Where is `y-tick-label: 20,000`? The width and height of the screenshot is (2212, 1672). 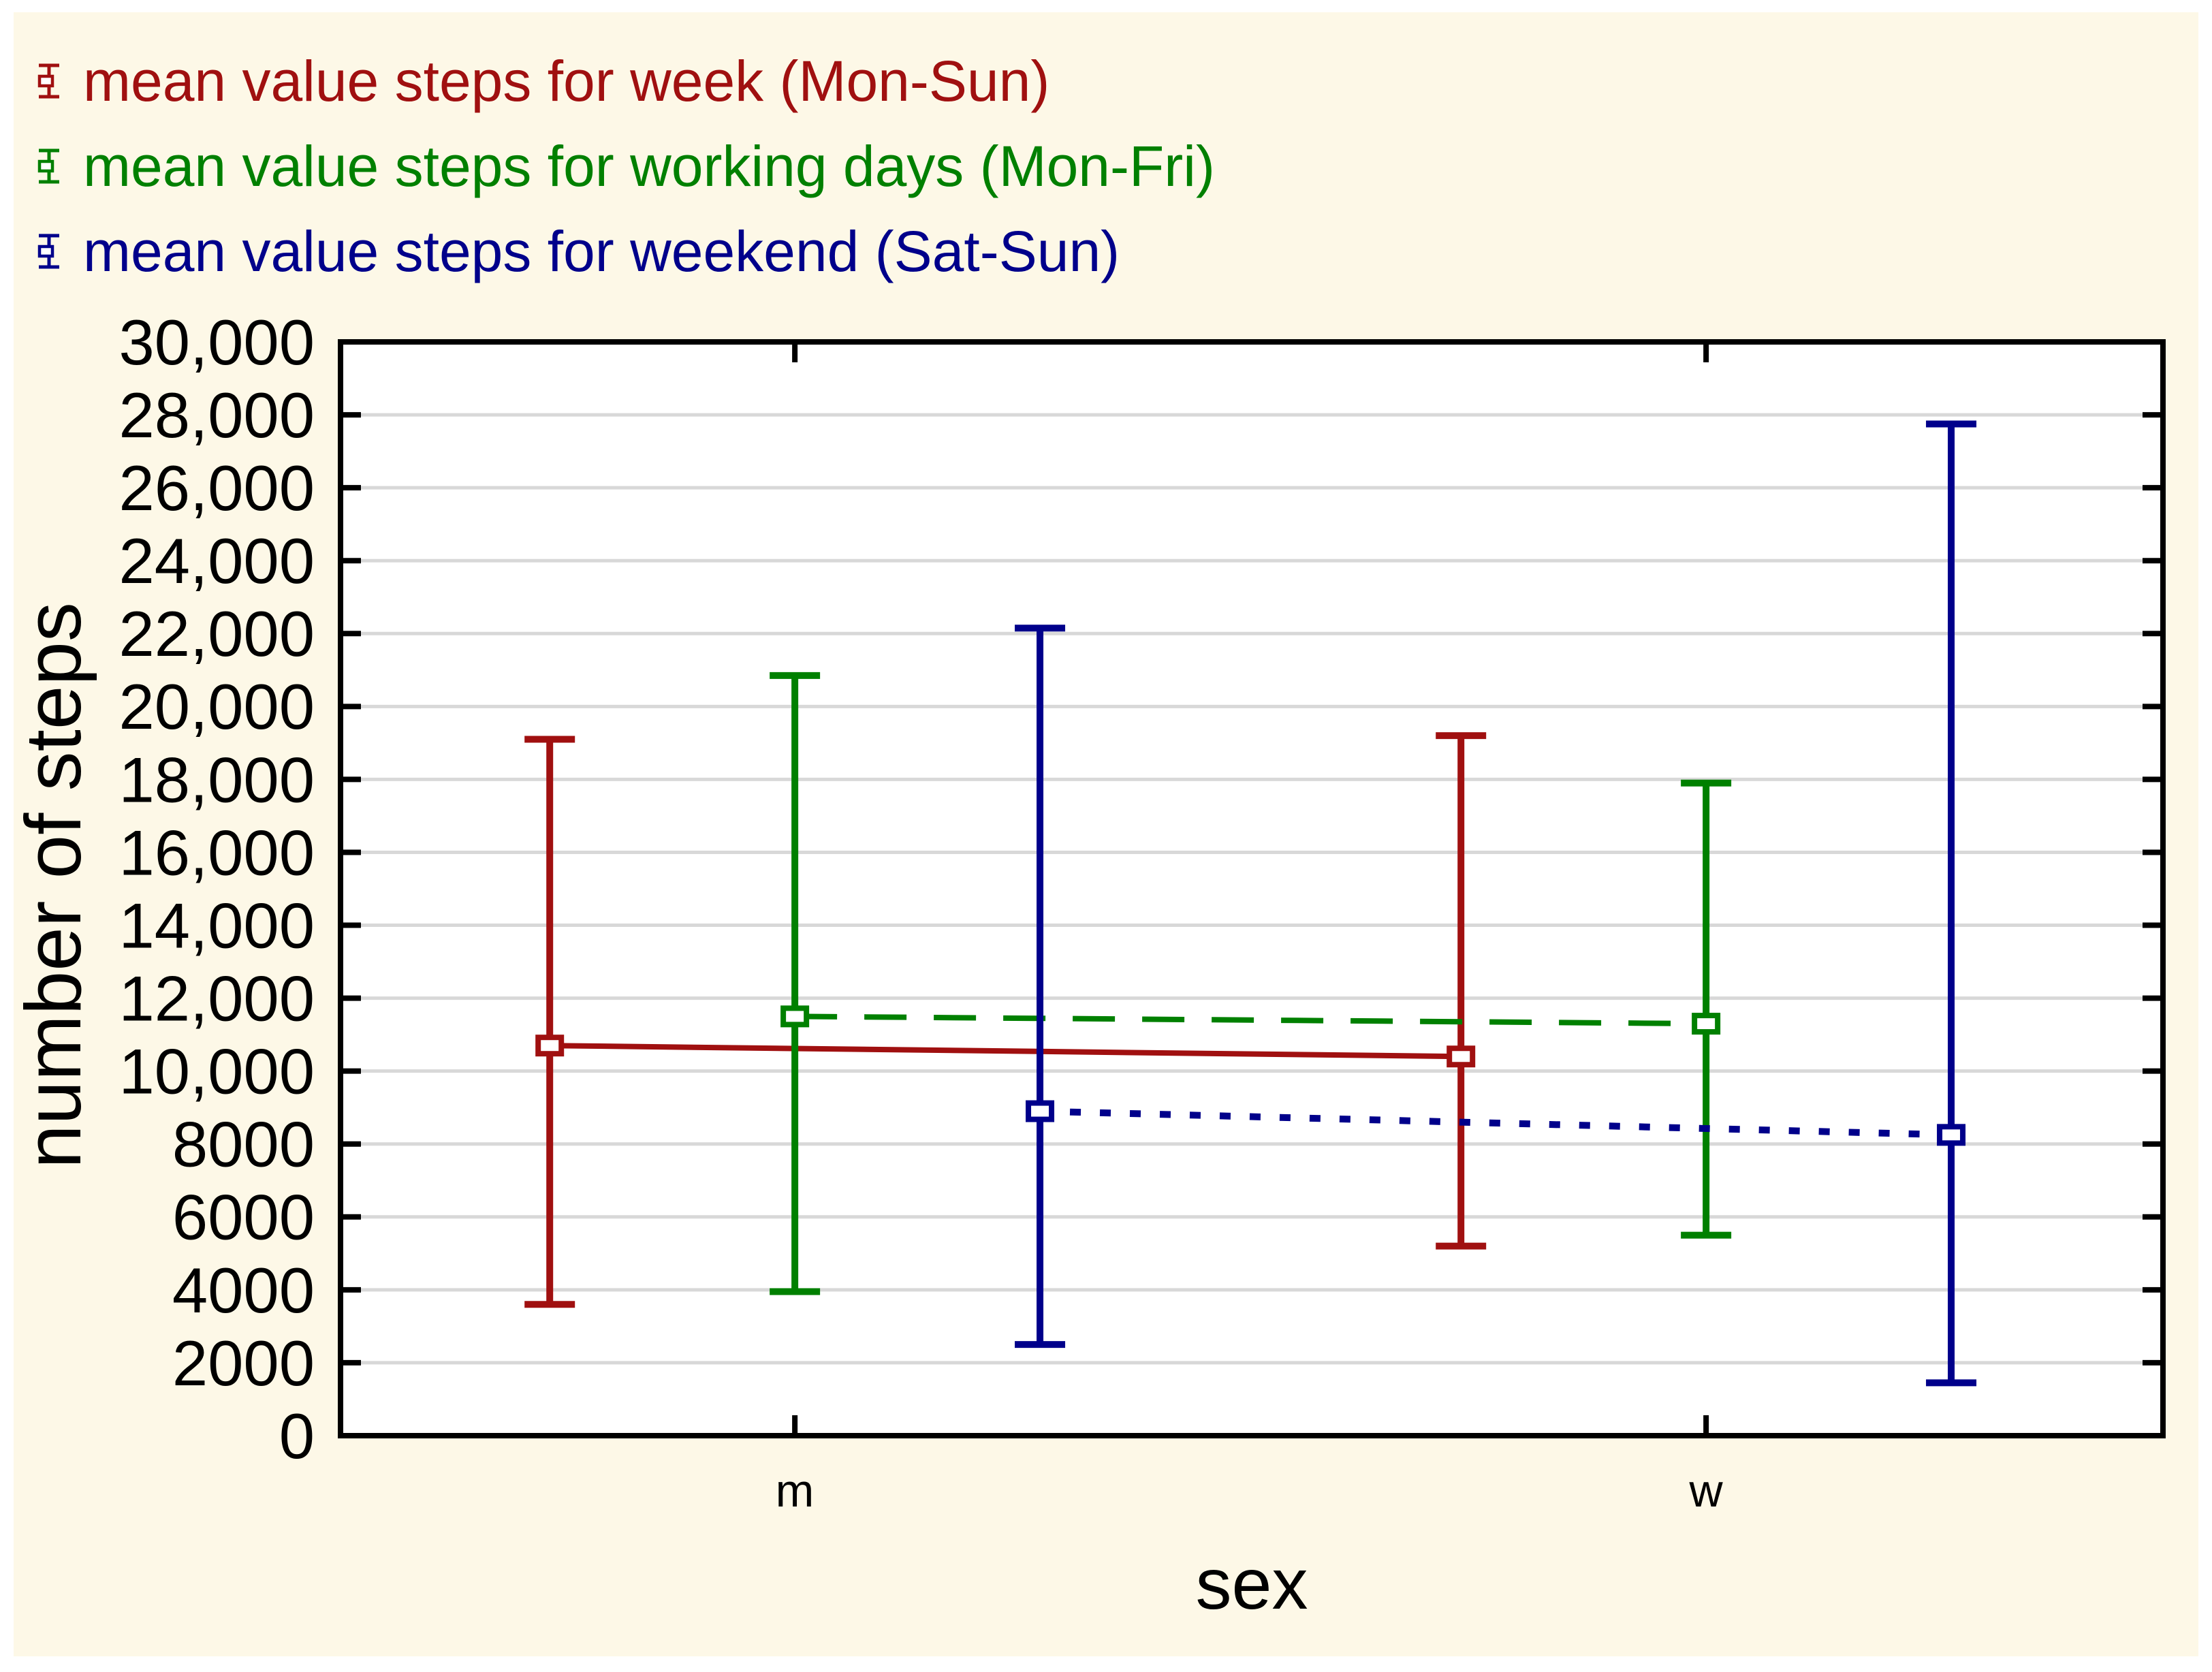
y-tick-label: 20,000 is located at coordinates (216, 706).